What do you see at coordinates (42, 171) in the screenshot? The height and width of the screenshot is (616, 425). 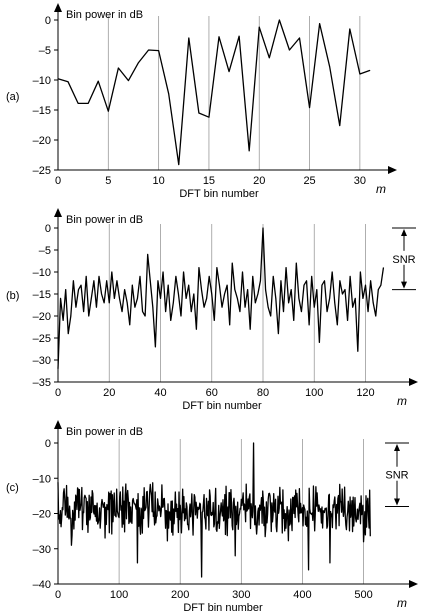 I see `y-tick-label: –25` at bounding box center [42, 171].